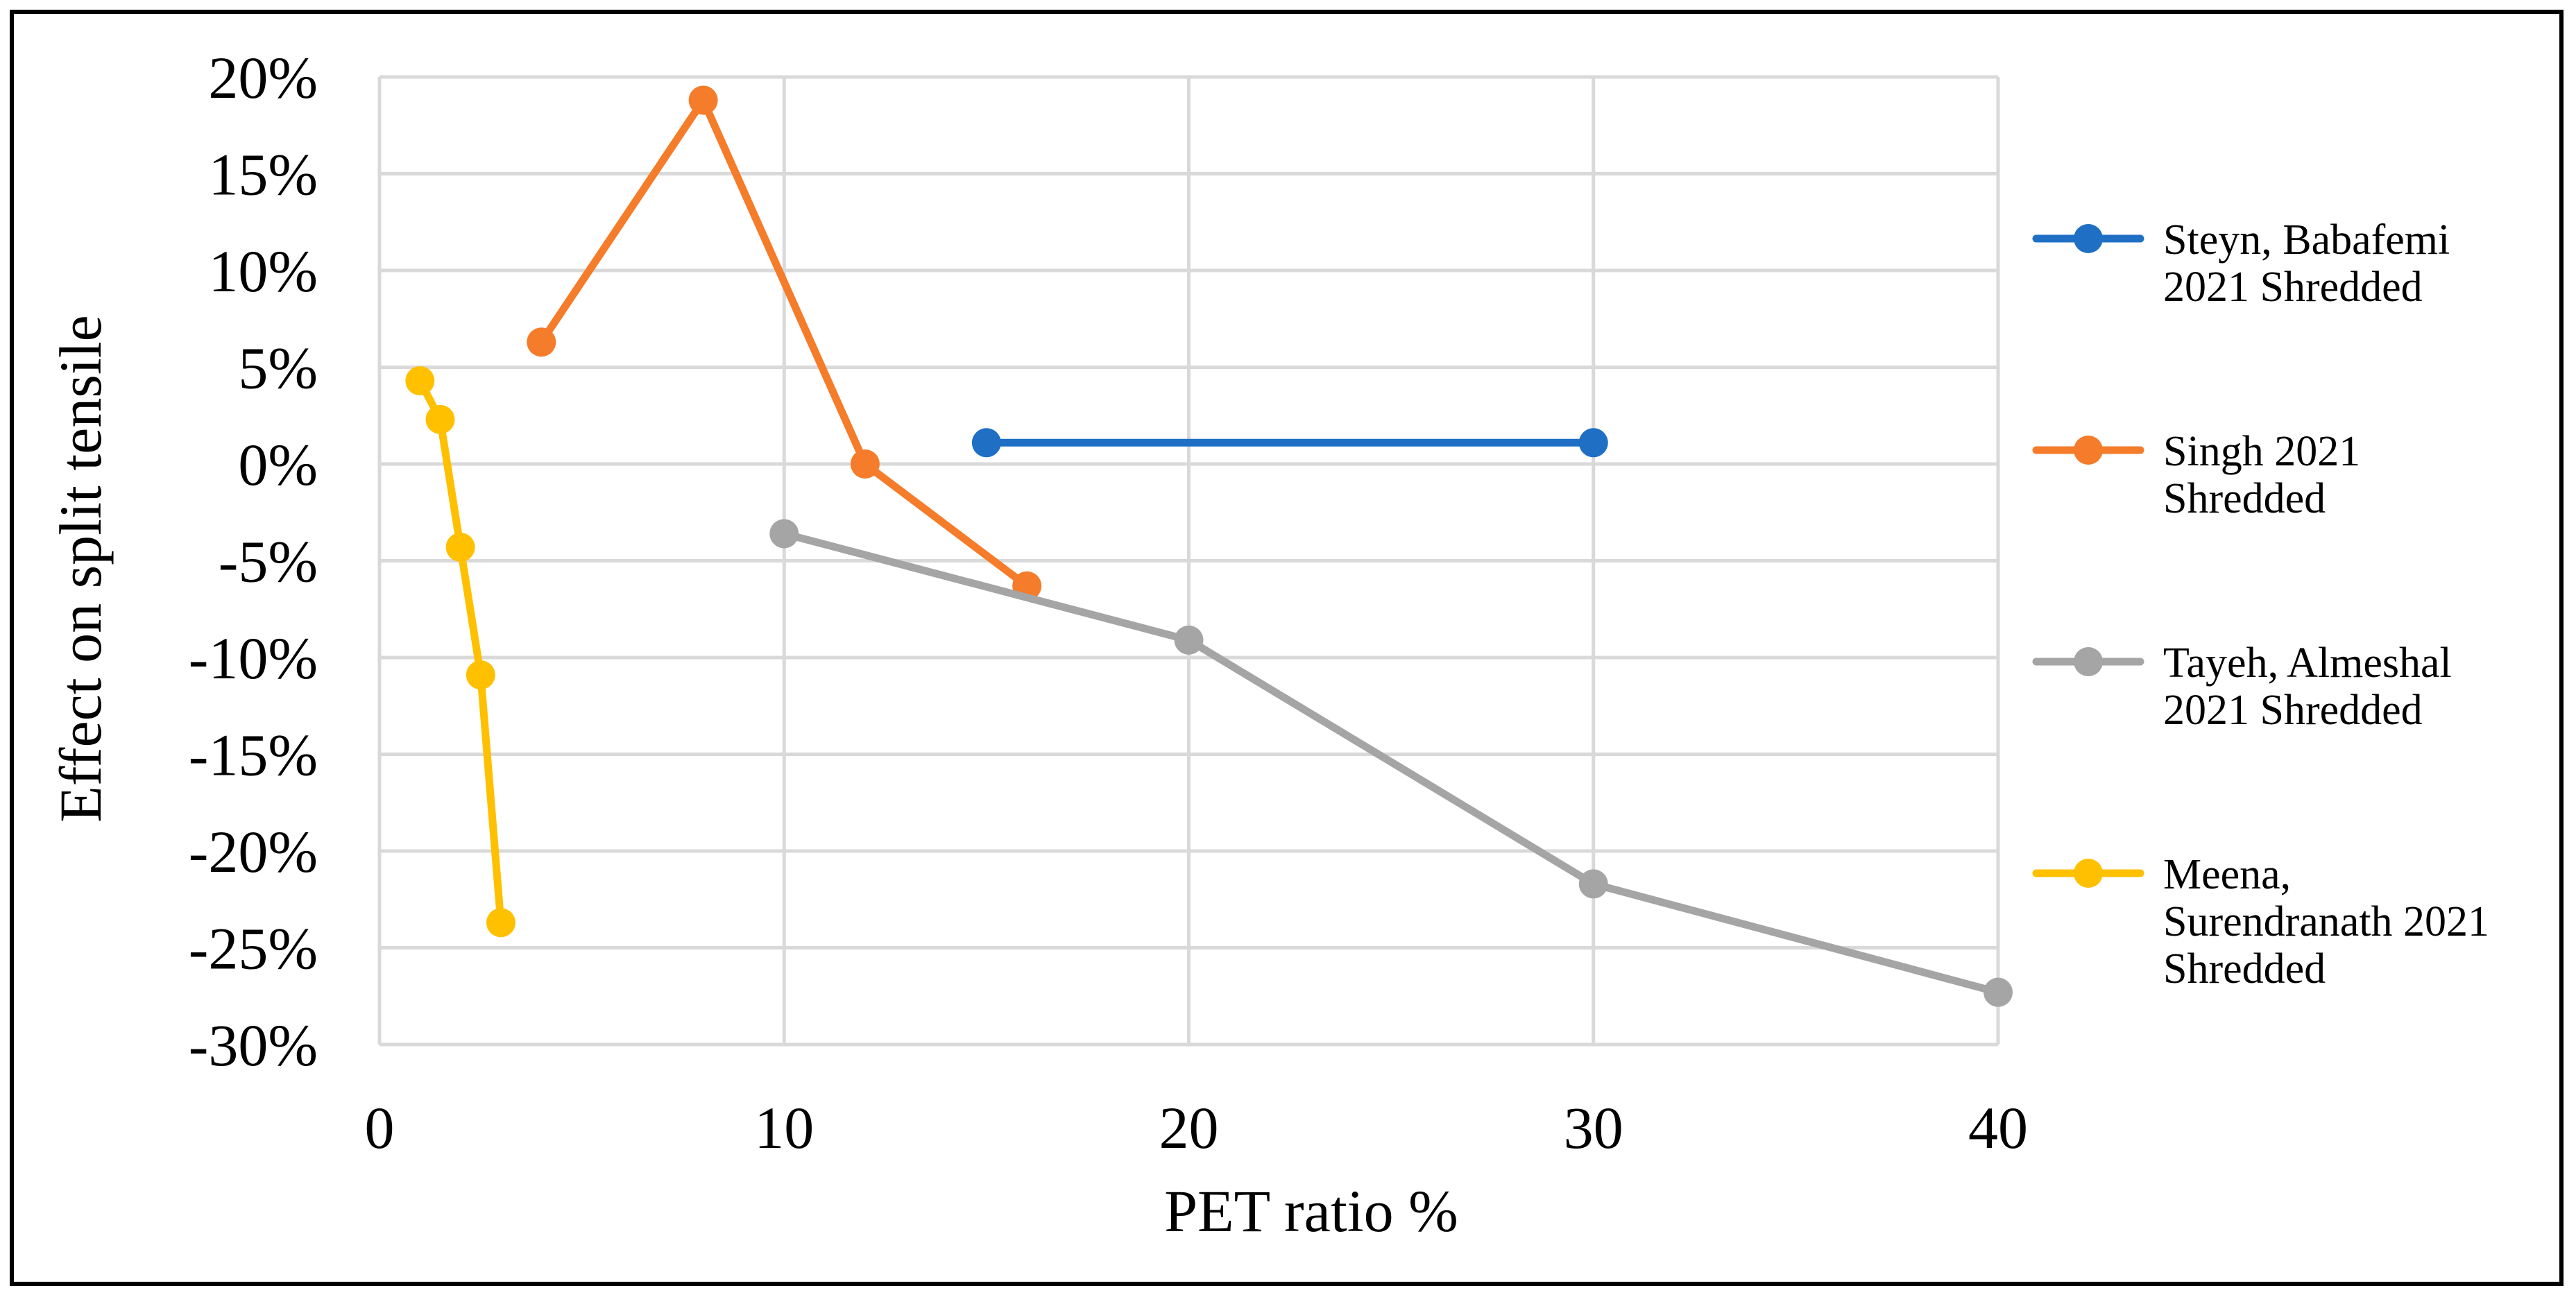 Image resolution: width=2576 pixels, height=1297 pixels. Describe the element at coordinates (253, 1045) in the screenshot. I see `y-tick-label: -30%` at that location.